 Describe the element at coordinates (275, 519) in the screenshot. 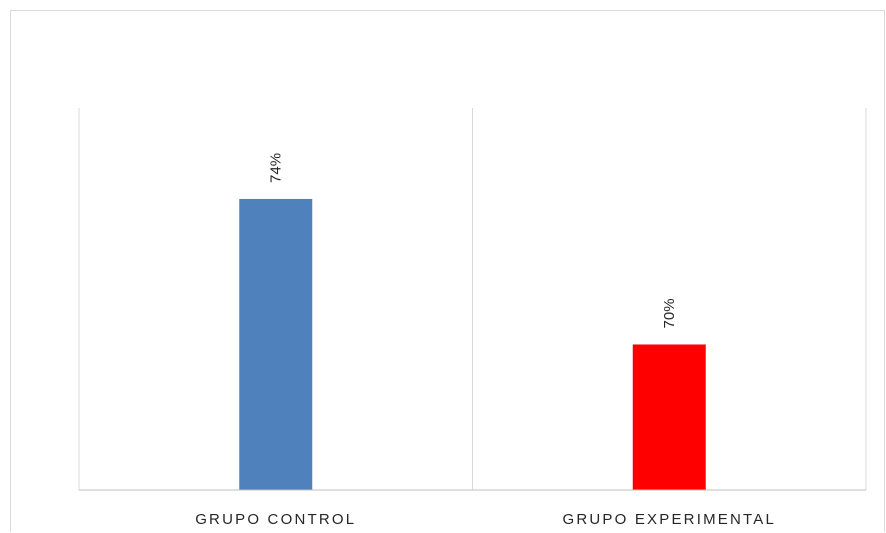

I see `category-label-1: GRUPO CONTROL` at that location.